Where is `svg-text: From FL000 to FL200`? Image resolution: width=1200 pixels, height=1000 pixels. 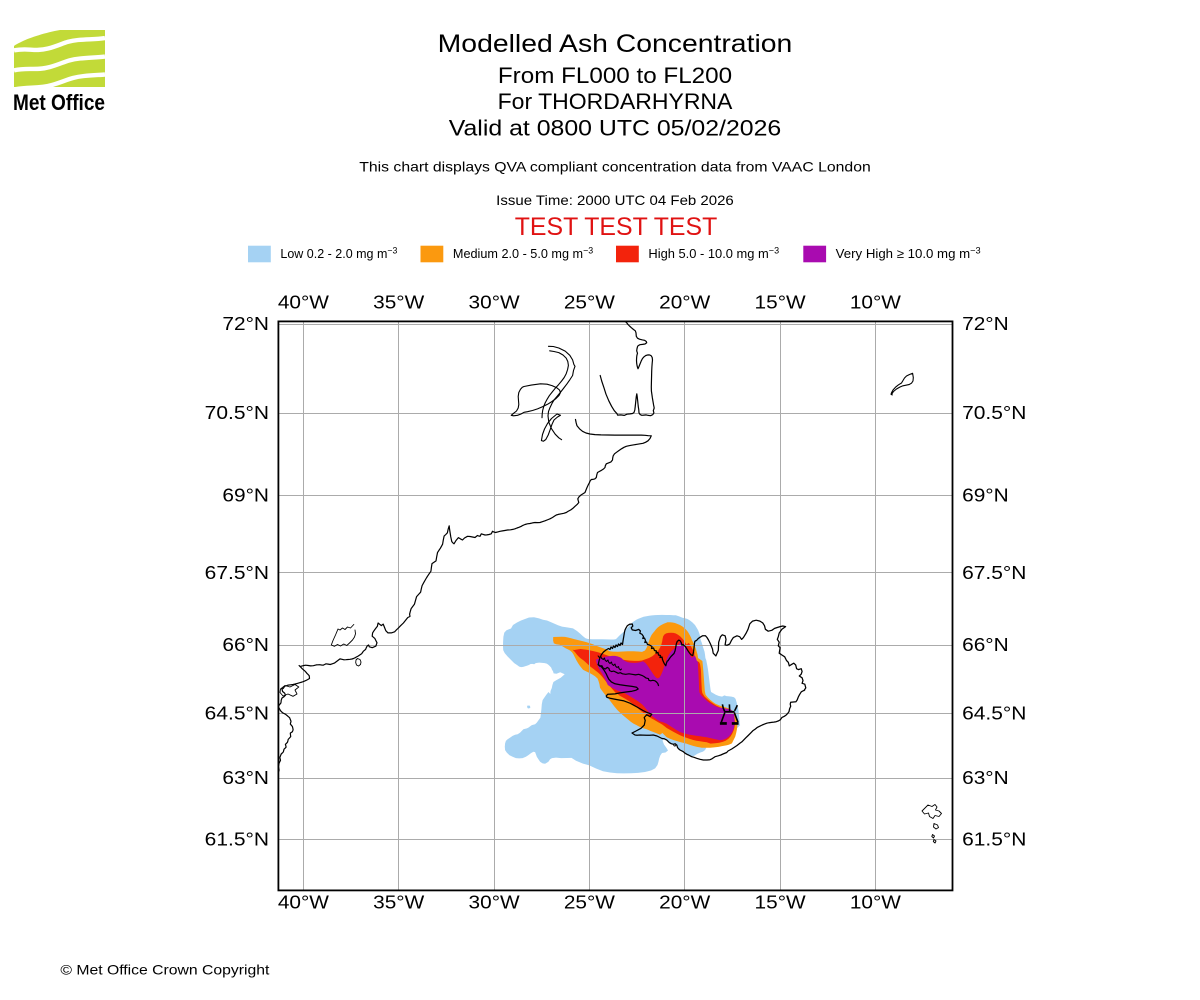 svg-text: From FL000 to FL200 is located at coordinates (615, 75).